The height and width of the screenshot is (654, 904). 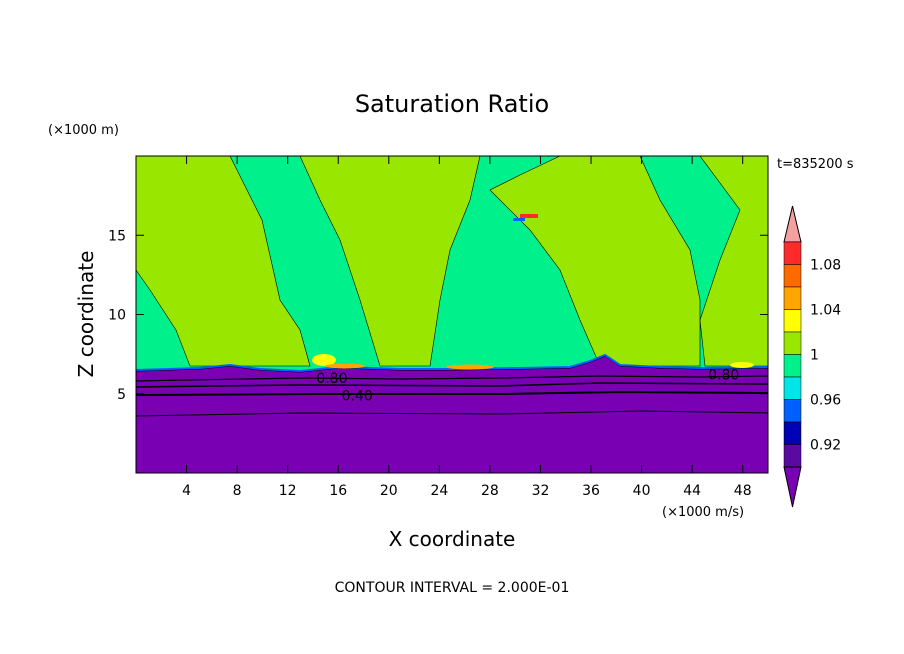 What do you see at coordinates (452, 588) in the screenshot?
I see `contour-interval-footer: CONTOUR INTERVAL = 2.000E-01` at bounding box center [452, 588].